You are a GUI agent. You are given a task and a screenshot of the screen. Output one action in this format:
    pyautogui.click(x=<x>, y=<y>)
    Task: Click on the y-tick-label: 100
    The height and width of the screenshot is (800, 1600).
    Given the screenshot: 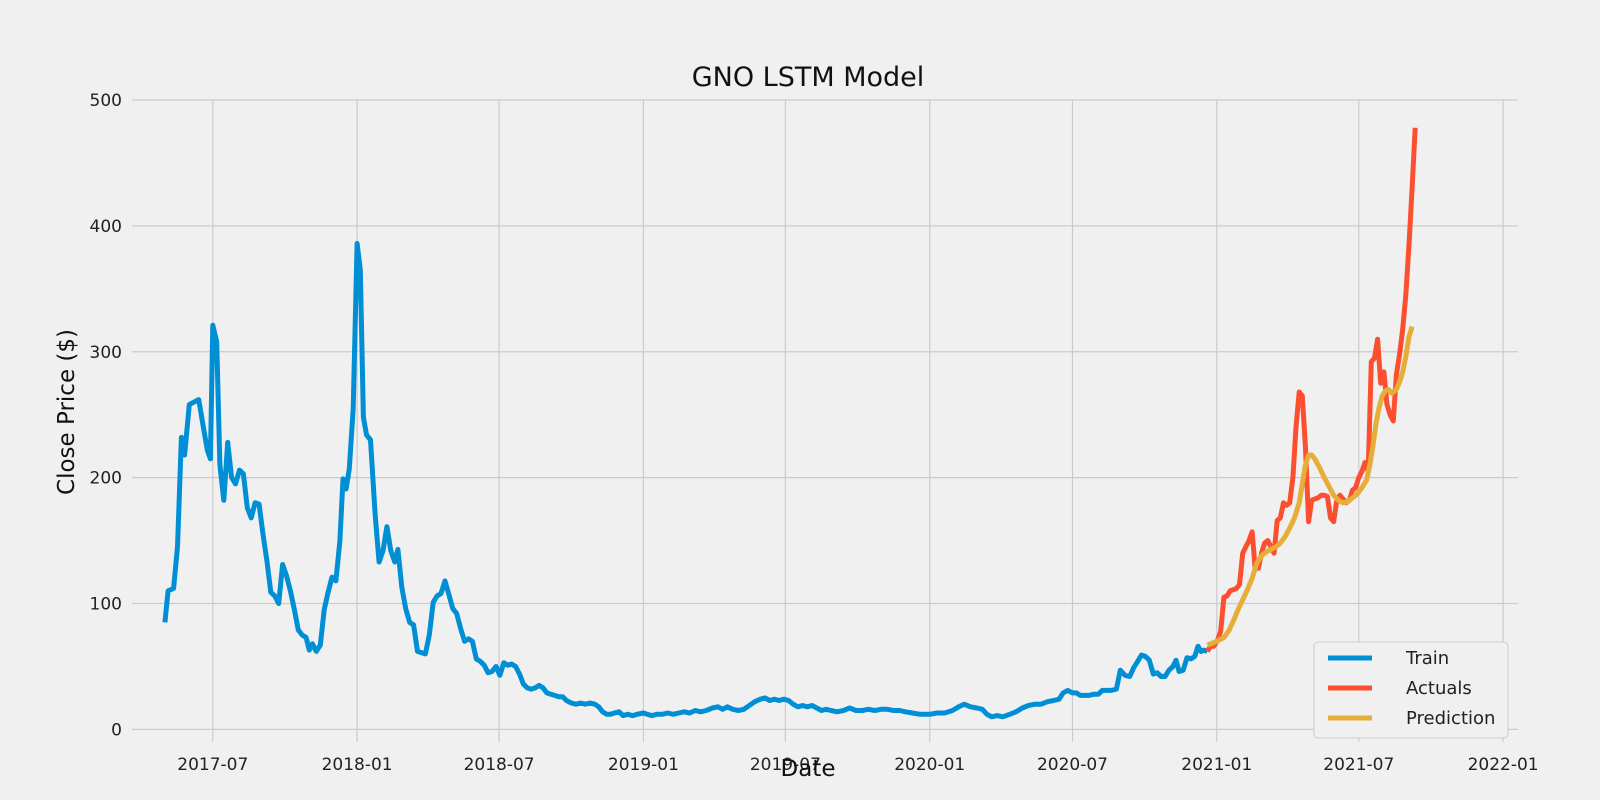 What is the action you would take?
    pyautogui.click(x=106, y=605)
    